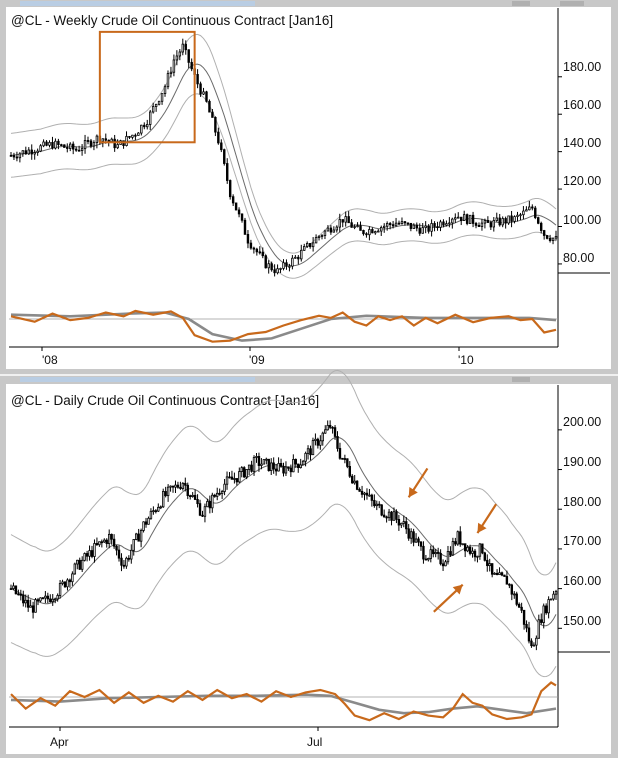  What do you see at coordinates (582, 181) in the screenshot?
I see `weekly-y-tick-label: 120.00` at bounding box center [582, 181].